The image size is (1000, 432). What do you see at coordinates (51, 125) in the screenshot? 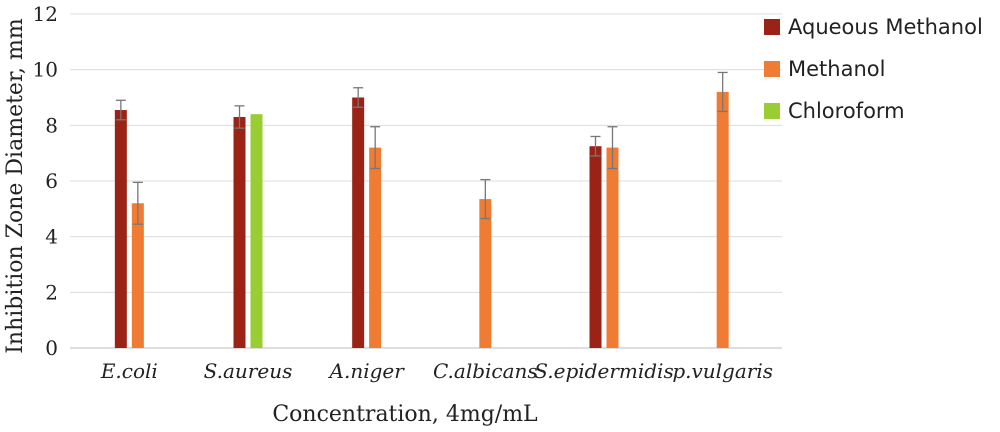
I see `y-tick-label: 8` at bounding box center [51, 125].